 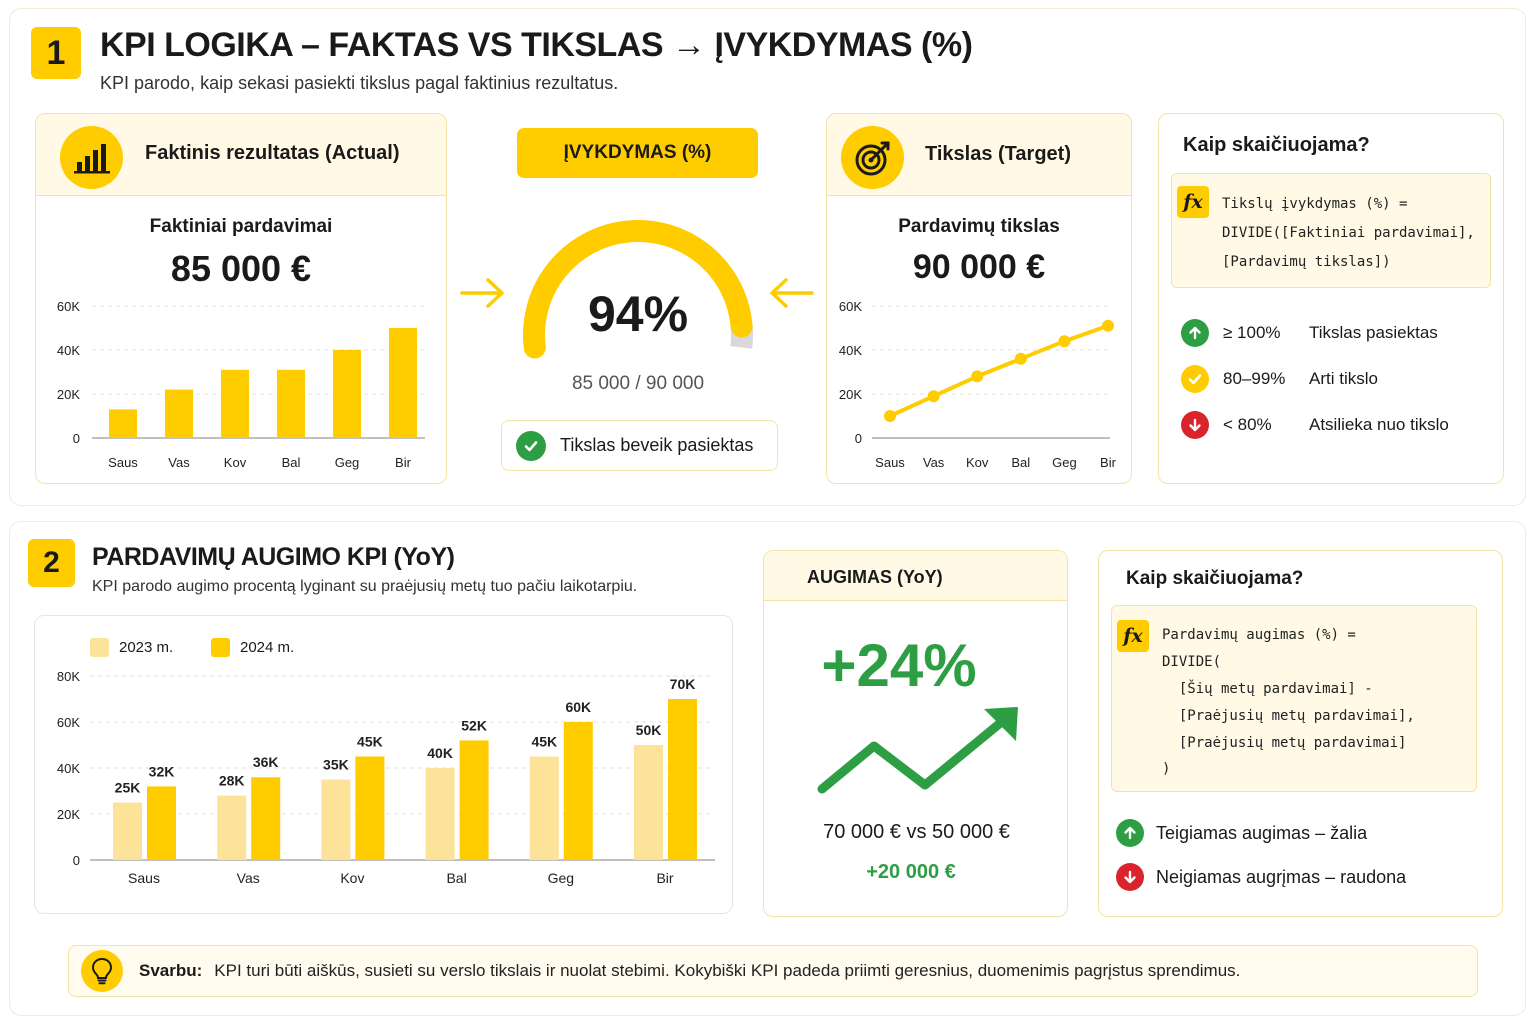 What do you see at coordinates (979, 226) in the screenshot?
I see `target-label: Pardavimų tikslas` at bounding box center [979, 226].